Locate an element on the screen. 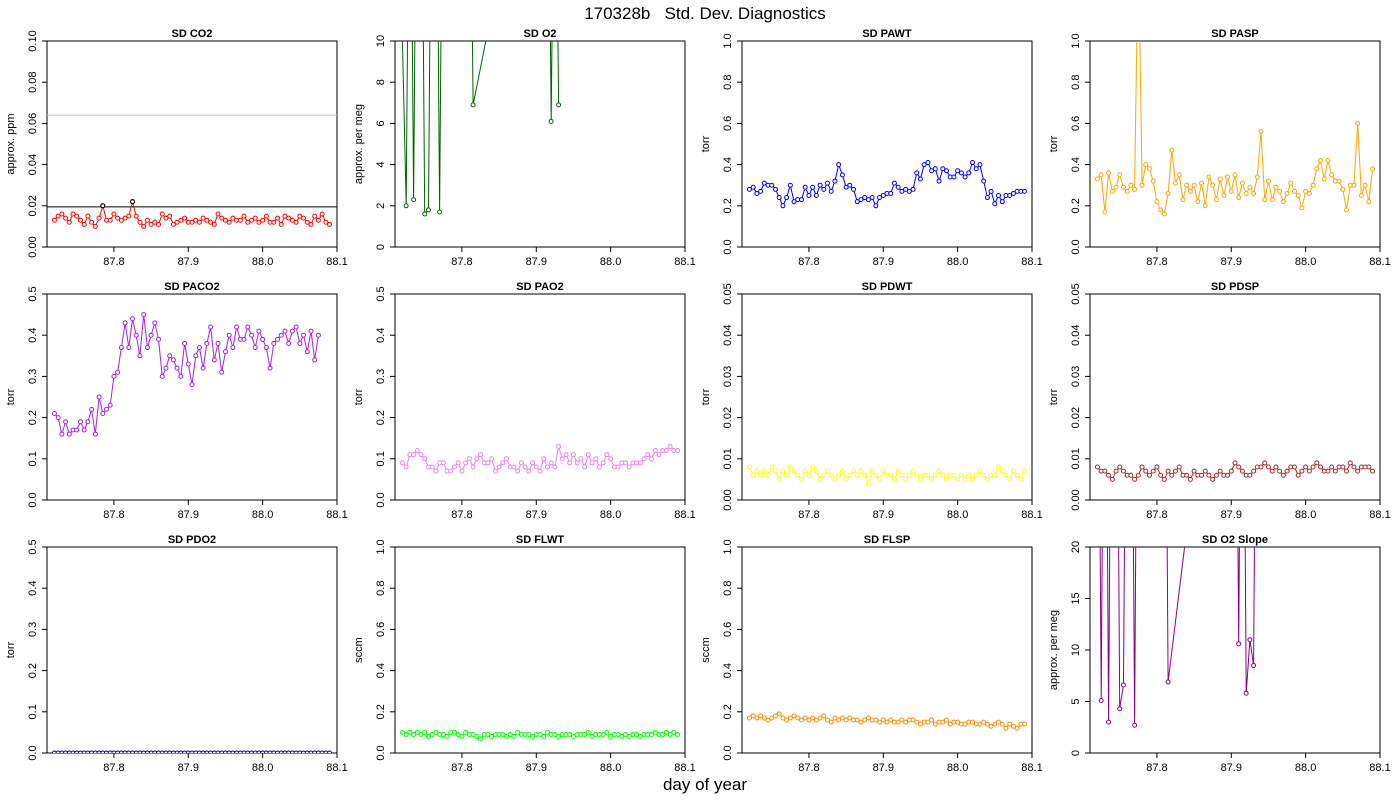 Image resolution: width=1400 pixels, height=800 pixels. x-tick-label: 88.0 is located at coordinates (262, 262).